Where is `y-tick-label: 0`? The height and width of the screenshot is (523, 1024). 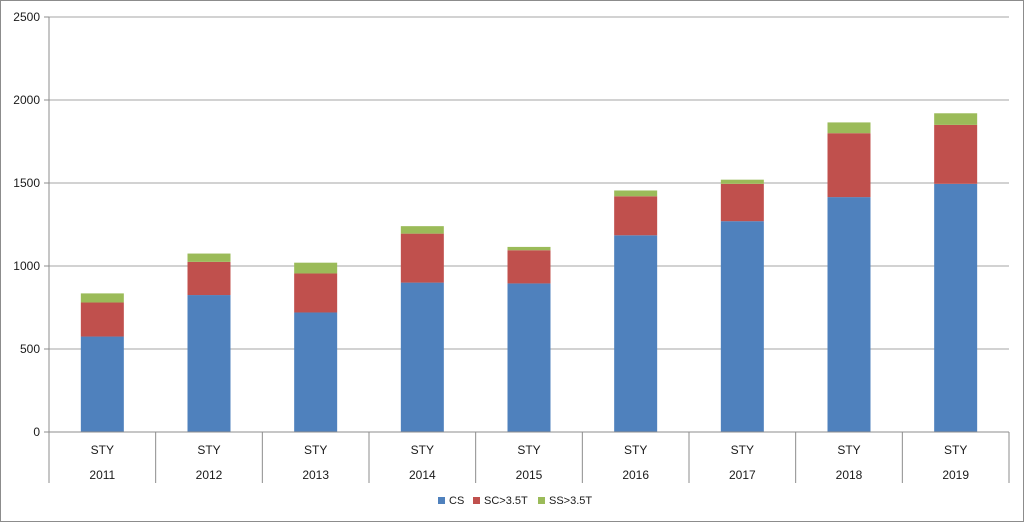 y-tick-label: 0 is located at coordinates (36, 432).